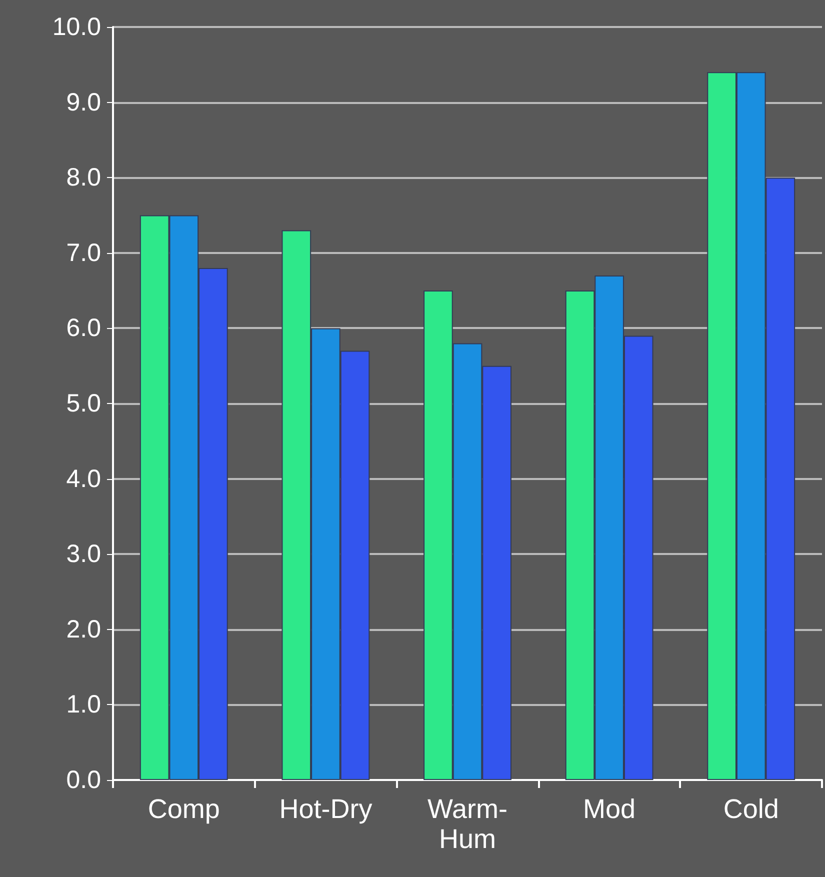  Describe the element at coordinates (326, 809) in the screenshot. I see `x-tick-label: Hot-Dry` at that location.